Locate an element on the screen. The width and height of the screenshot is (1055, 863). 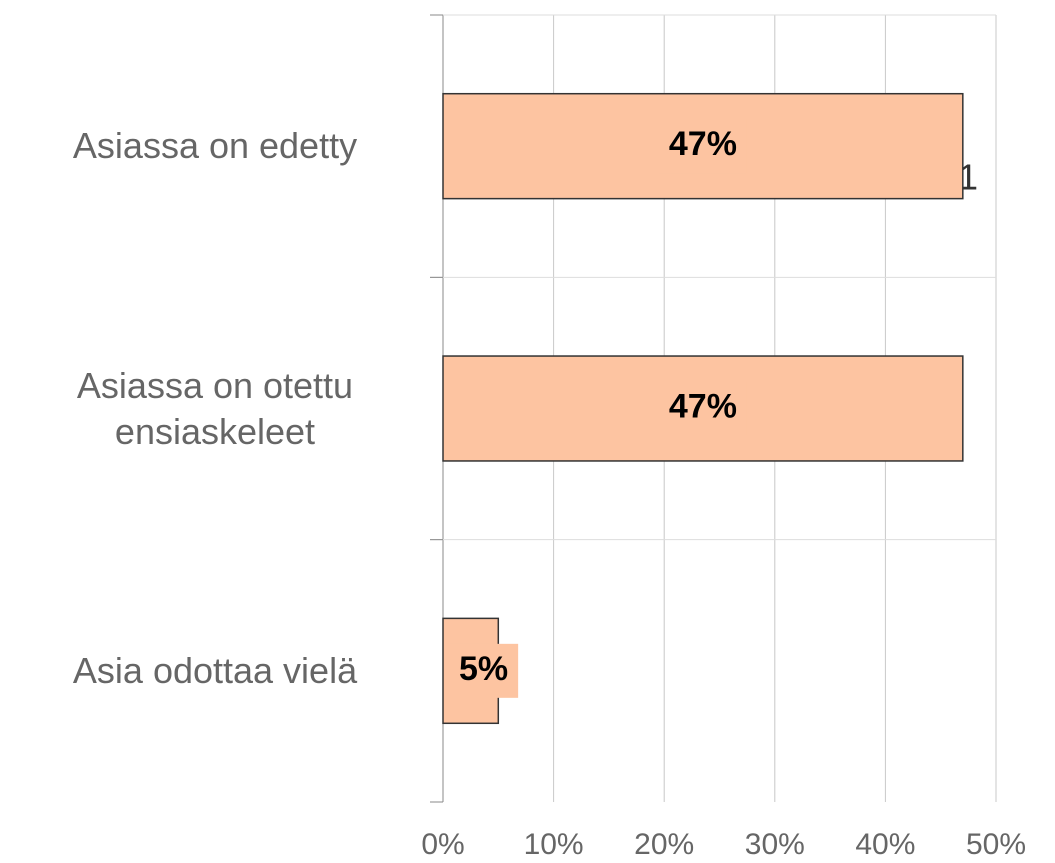
x-tick-label: 20% is located at coordinates (664, 844).